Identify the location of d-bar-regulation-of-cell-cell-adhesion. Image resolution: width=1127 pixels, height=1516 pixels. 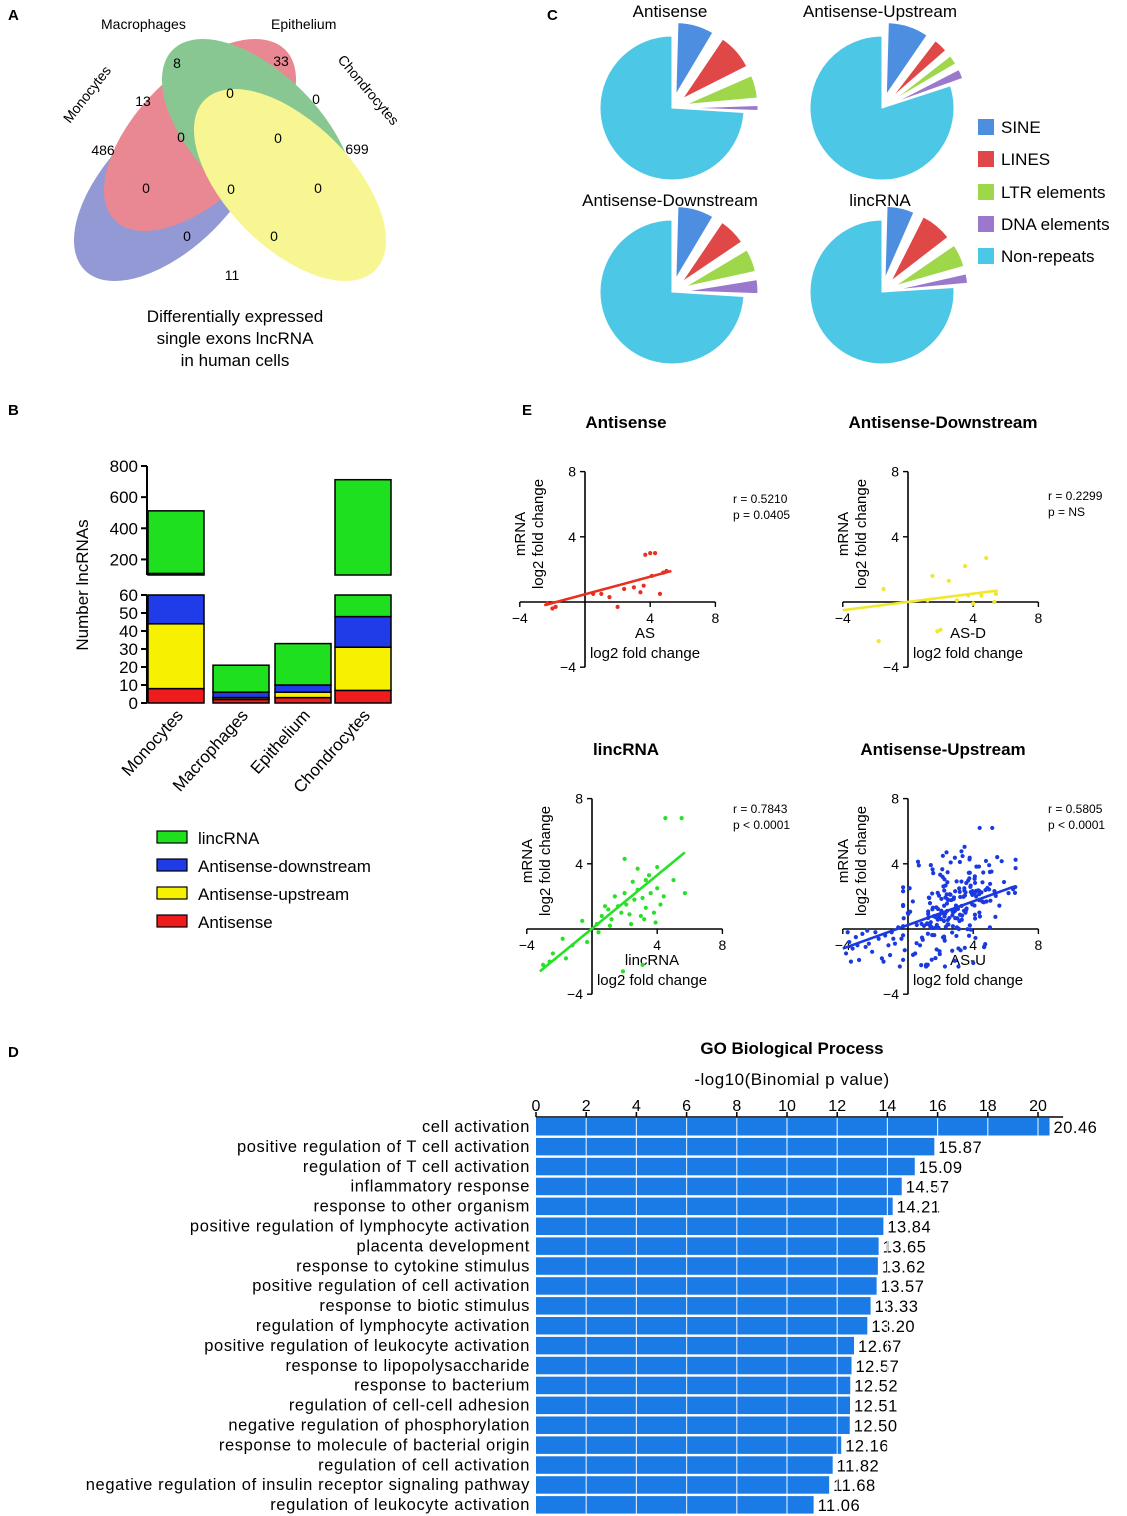
(693, 1405).